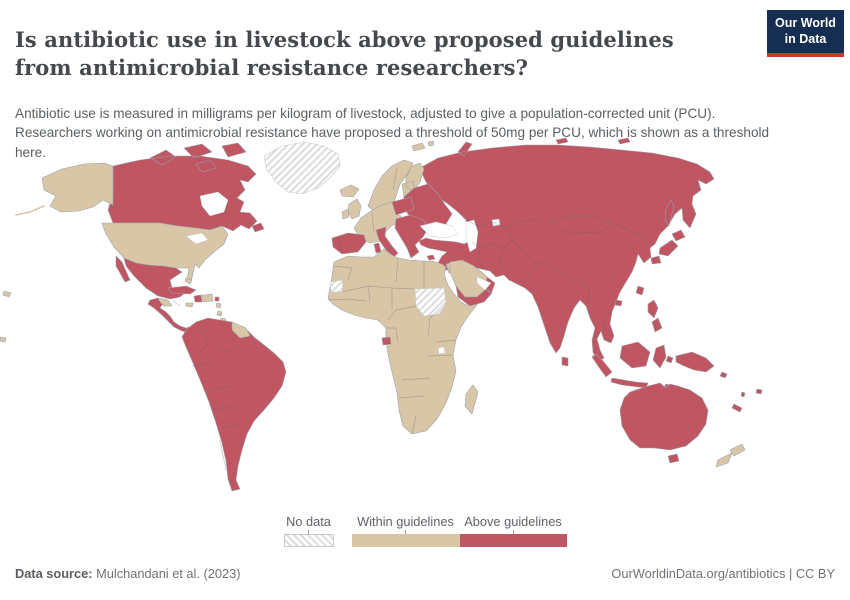 The width and height of the screenshot is (850, 600). What do you see at coordinates (234, 404) in the screenshot?
I see `region-south-america` at bounding box center [234, 404].